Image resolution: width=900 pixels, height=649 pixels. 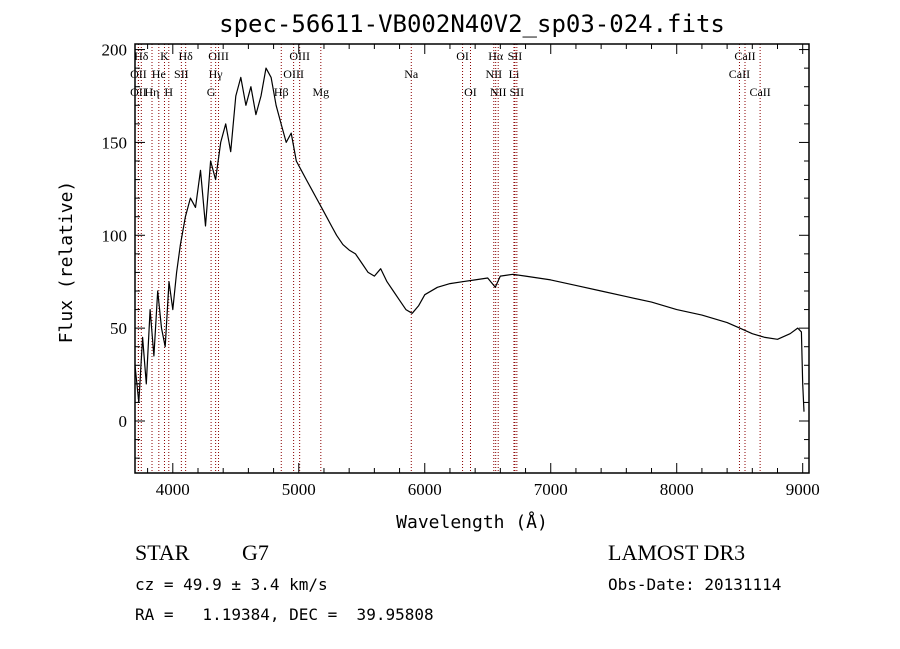 I want to click on x-tick-label: 6000, so click(x=425, y=489).